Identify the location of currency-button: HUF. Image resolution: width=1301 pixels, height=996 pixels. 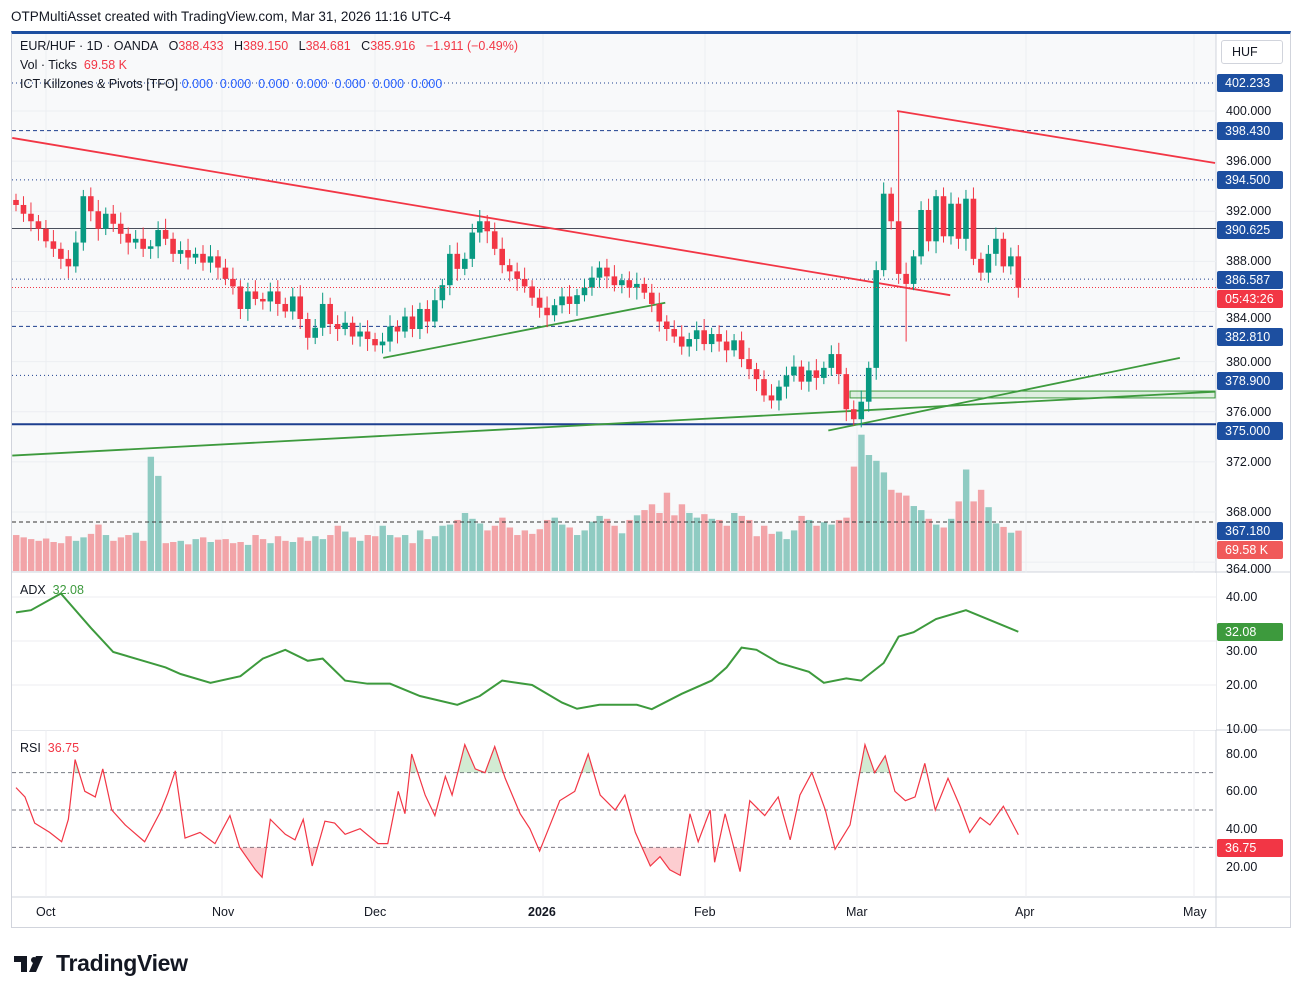
(1252, 52).